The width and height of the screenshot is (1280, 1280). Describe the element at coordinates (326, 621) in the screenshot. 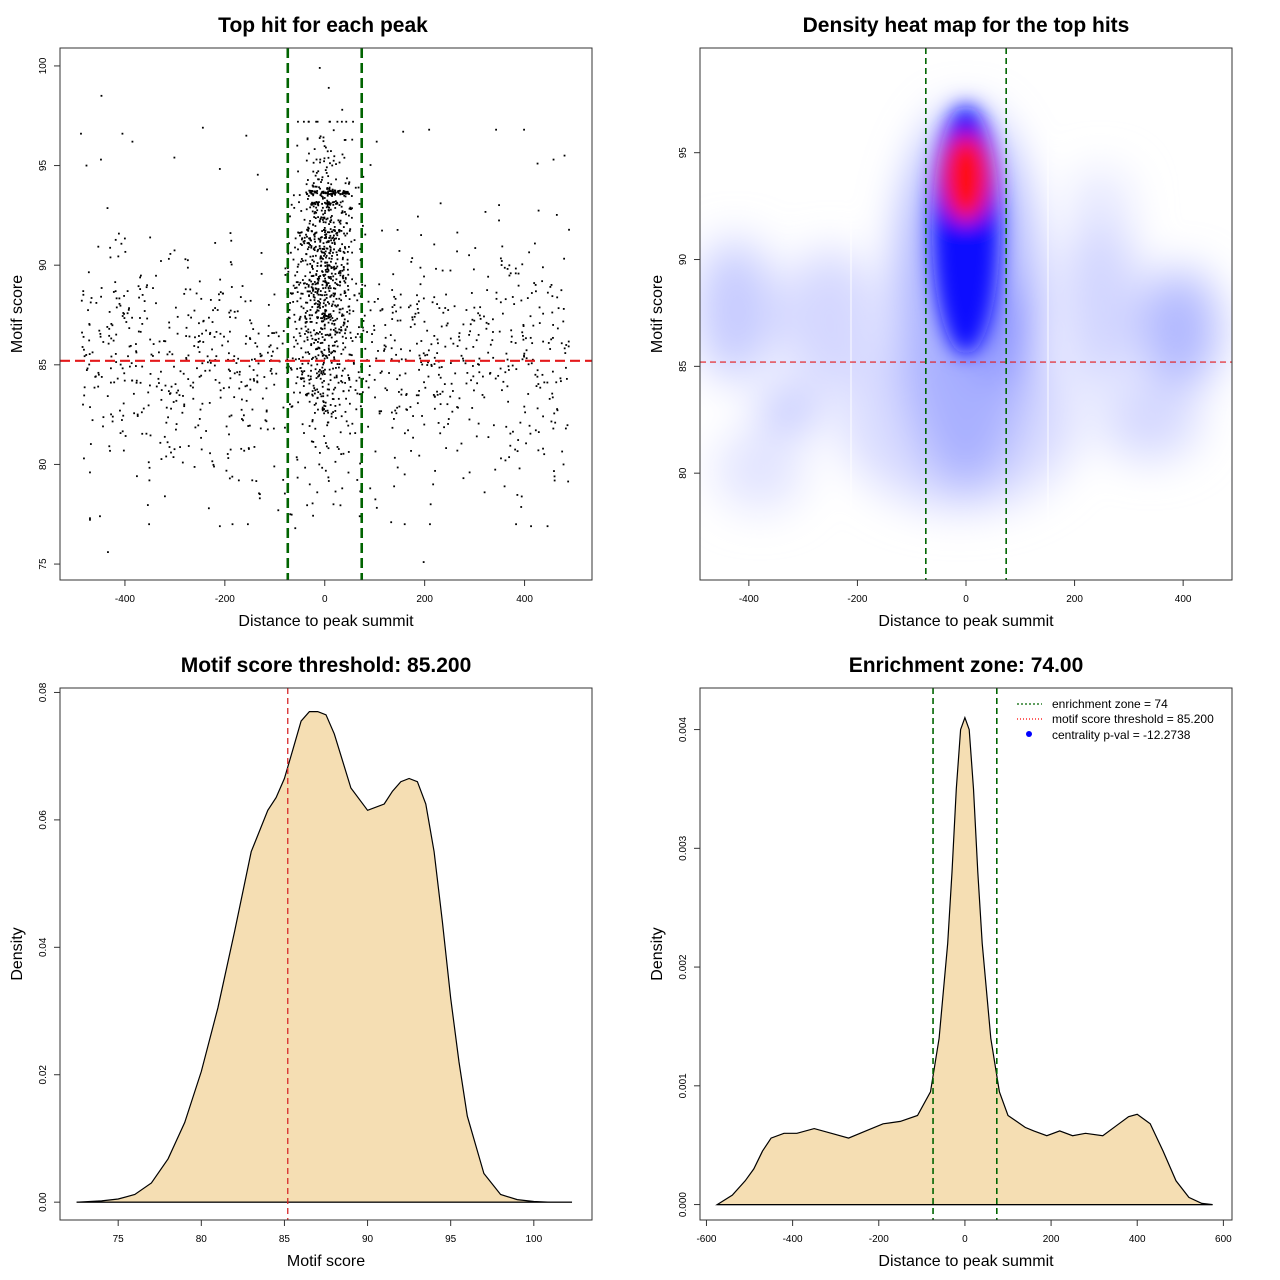

I see `scatter-x-axis-label: Distance to peak summit` at that location.